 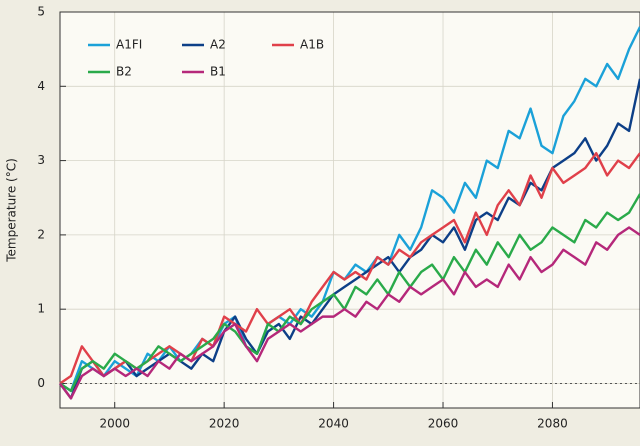 I want to click on x-tick-label: 2060, so click(x=443, y=424).